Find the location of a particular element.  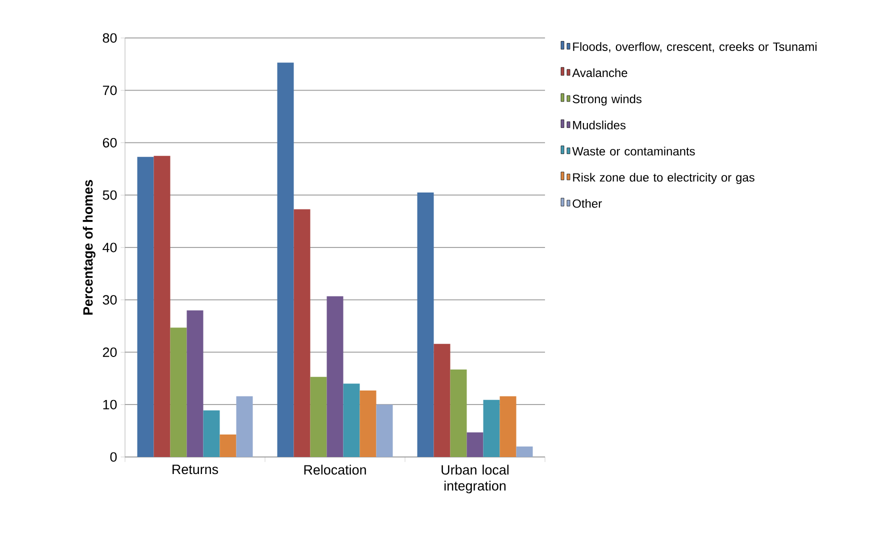

legend-label: Other is located at coordinates (587, 203).